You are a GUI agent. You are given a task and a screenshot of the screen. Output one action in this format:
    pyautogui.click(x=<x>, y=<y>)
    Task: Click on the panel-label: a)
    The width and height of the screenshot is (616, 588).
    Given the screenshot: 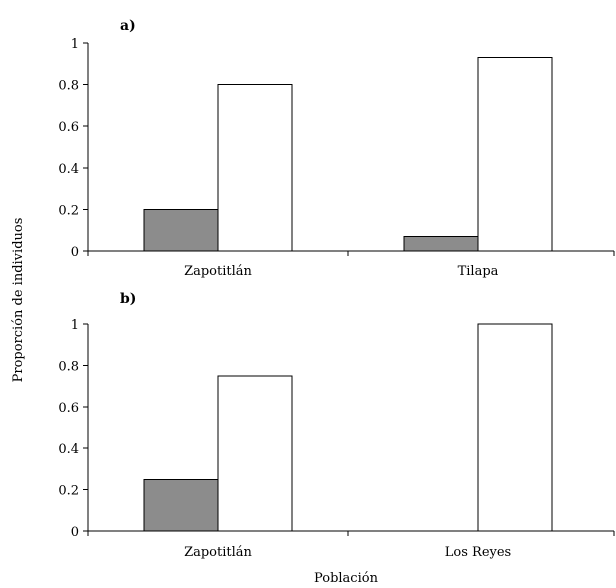 What is the action you would take?
    pyautogui.click(x=128, y=26)
    